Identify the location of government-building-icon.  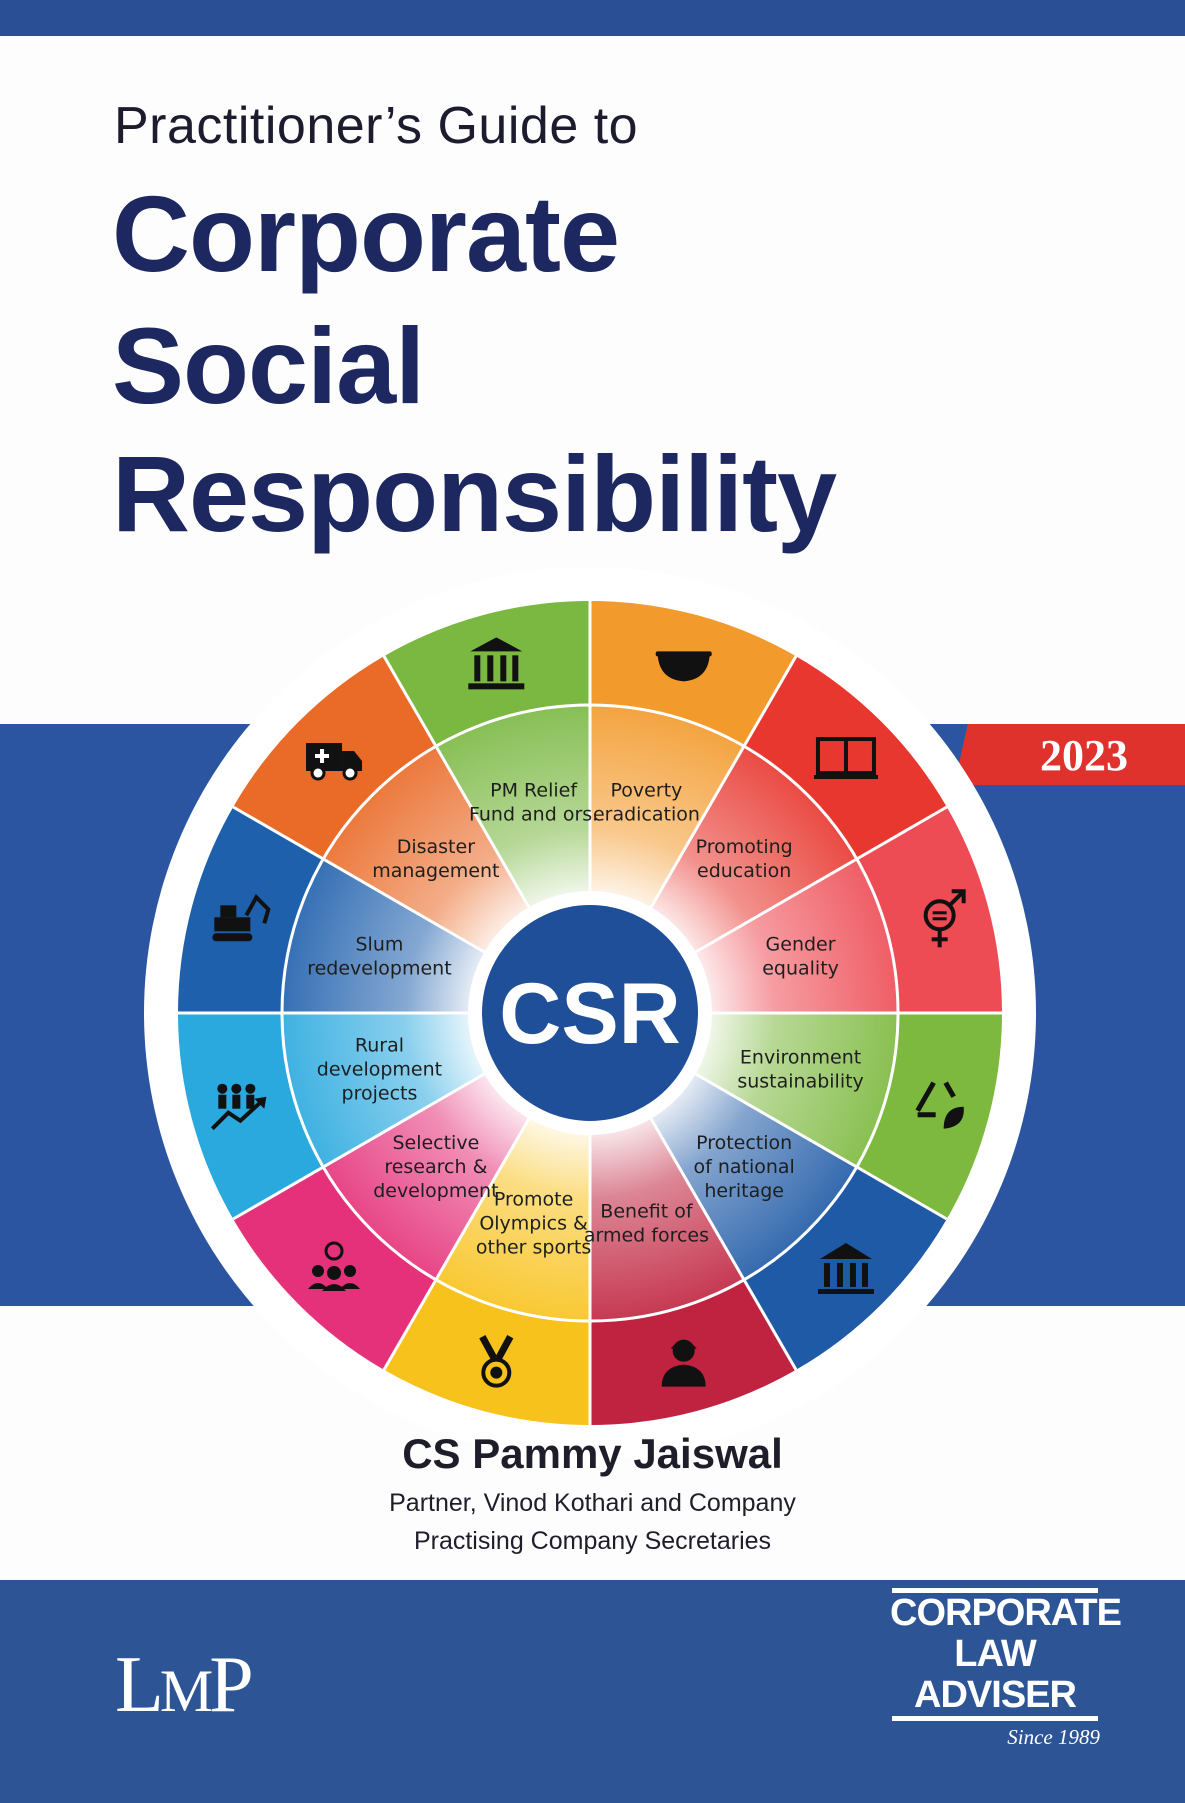
(496, 663).